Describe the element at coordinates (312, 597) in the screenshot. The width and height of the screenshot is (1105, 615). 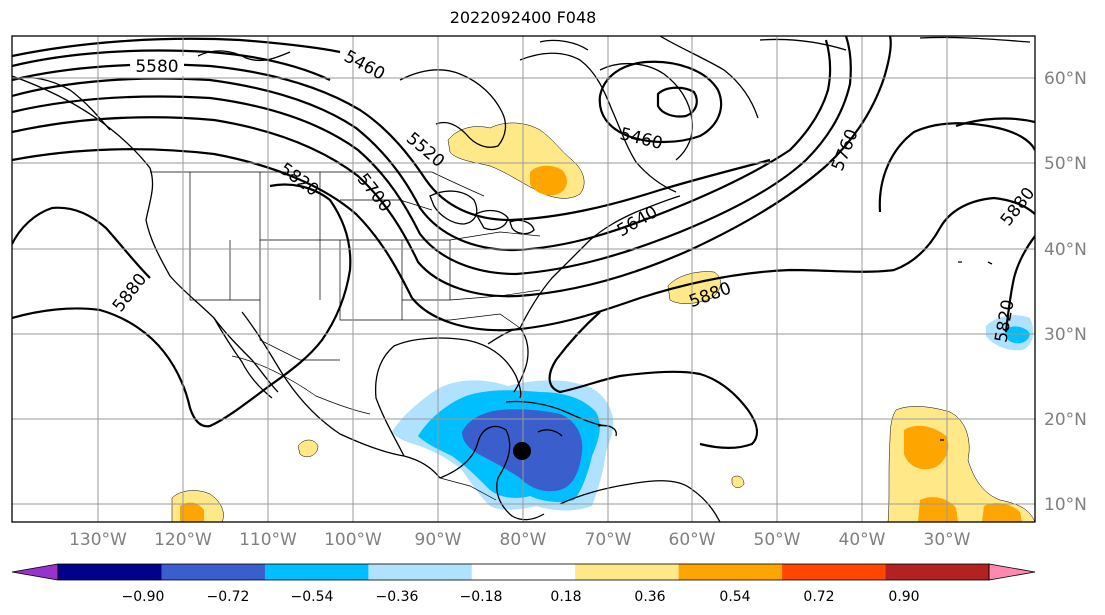
I see `colorbar-tick-label: −0.54` at that location.